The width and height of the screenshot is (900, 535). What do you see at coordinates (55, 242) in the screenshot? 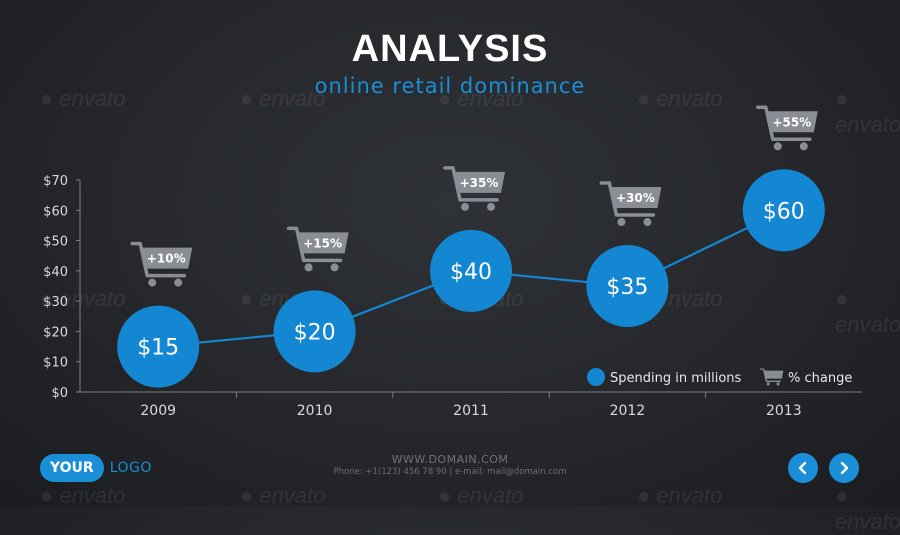
I see `y-tick-label: $50` at bounding box center [55, 242].